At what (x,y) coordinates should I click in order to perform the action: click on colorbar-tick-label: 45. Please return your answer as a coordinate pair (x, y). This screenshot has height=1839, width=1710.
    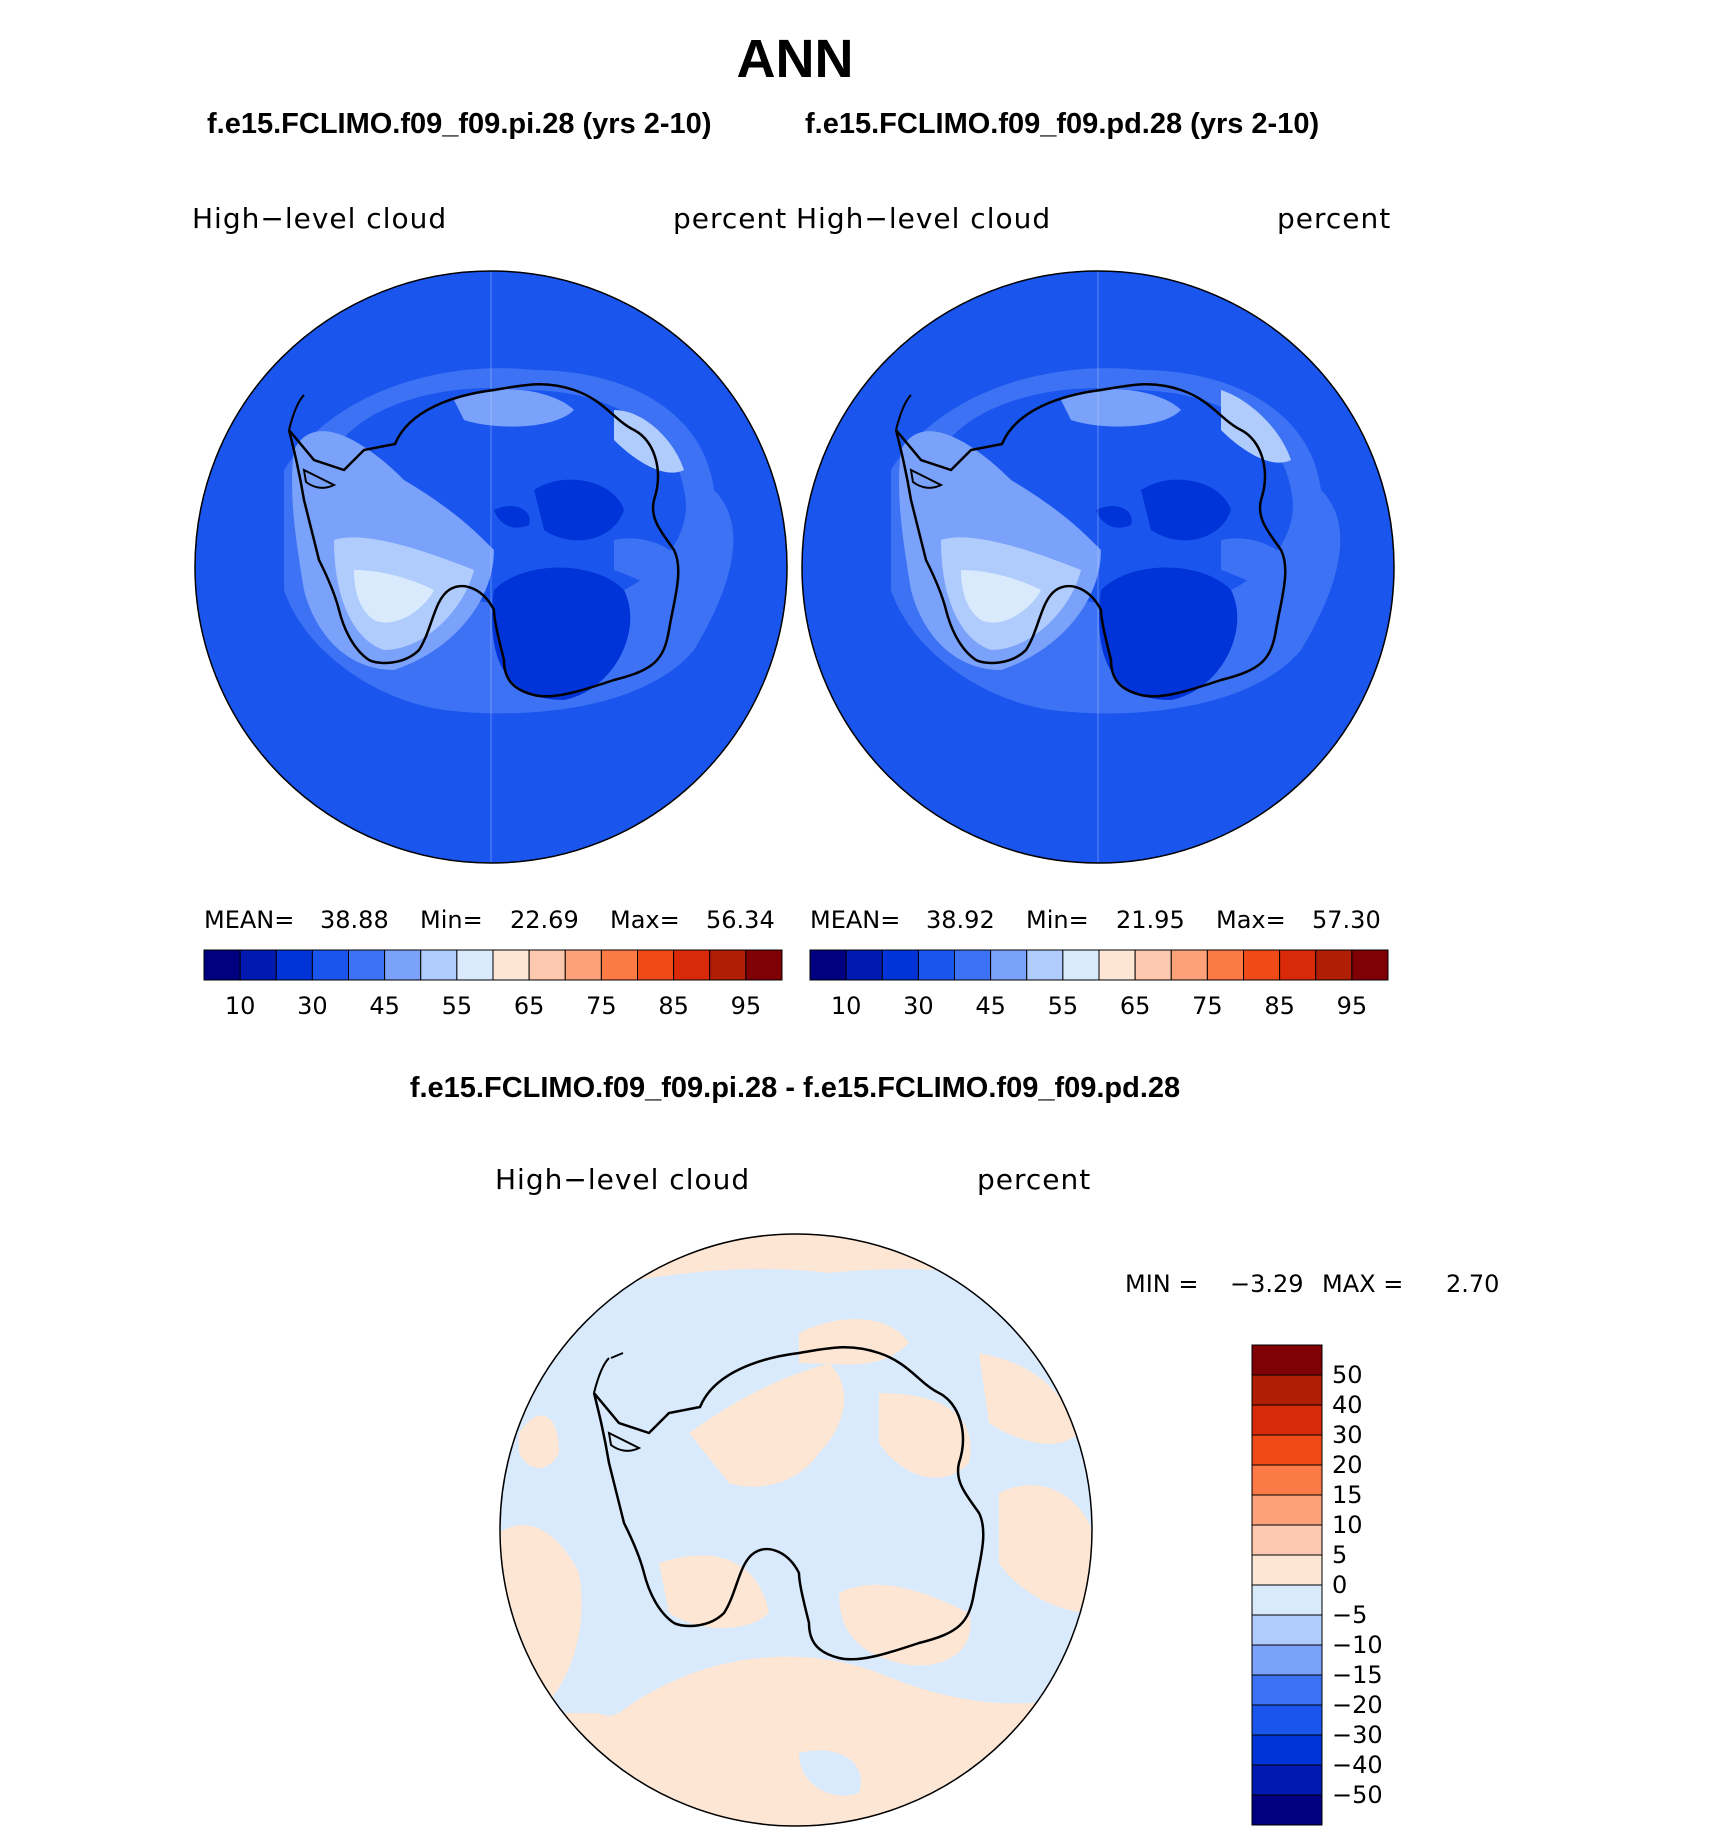
    Looking at the image, I should click on (990, 1006).